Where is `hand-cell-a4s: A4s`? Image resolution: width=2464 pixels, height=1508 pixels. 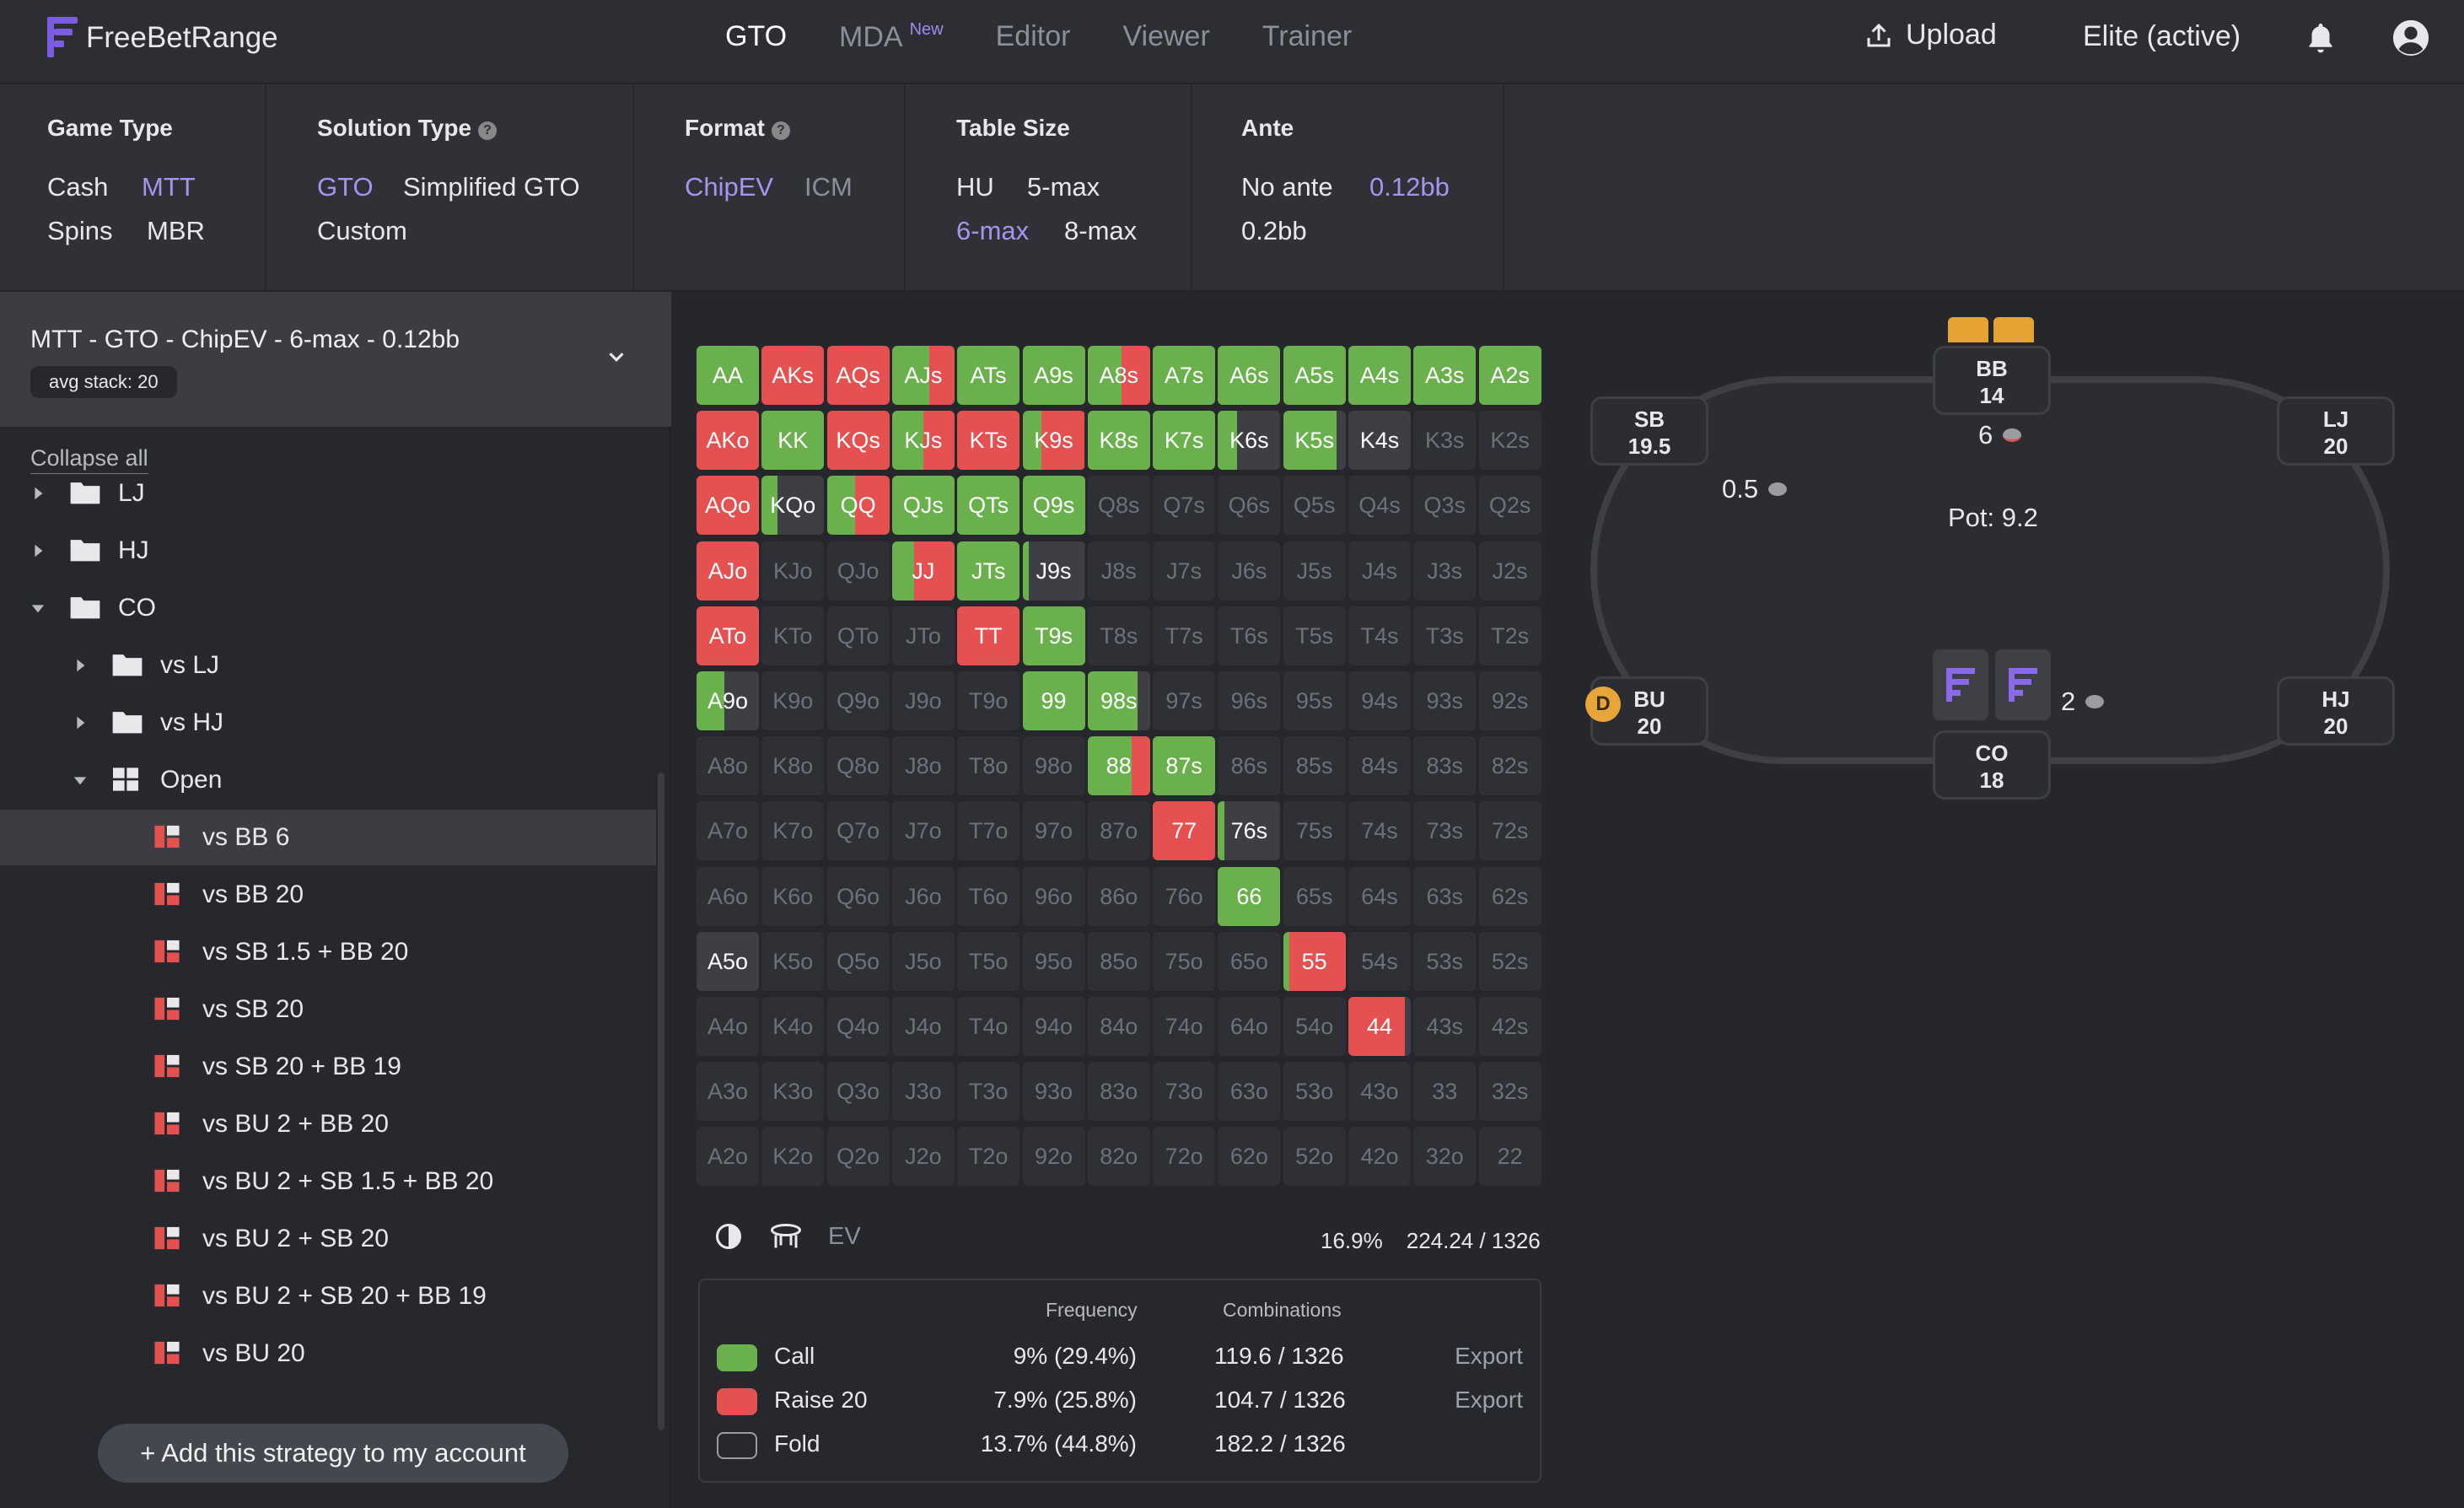
hand-cell-a4s: A4s is located at coordinates (1379, 375).